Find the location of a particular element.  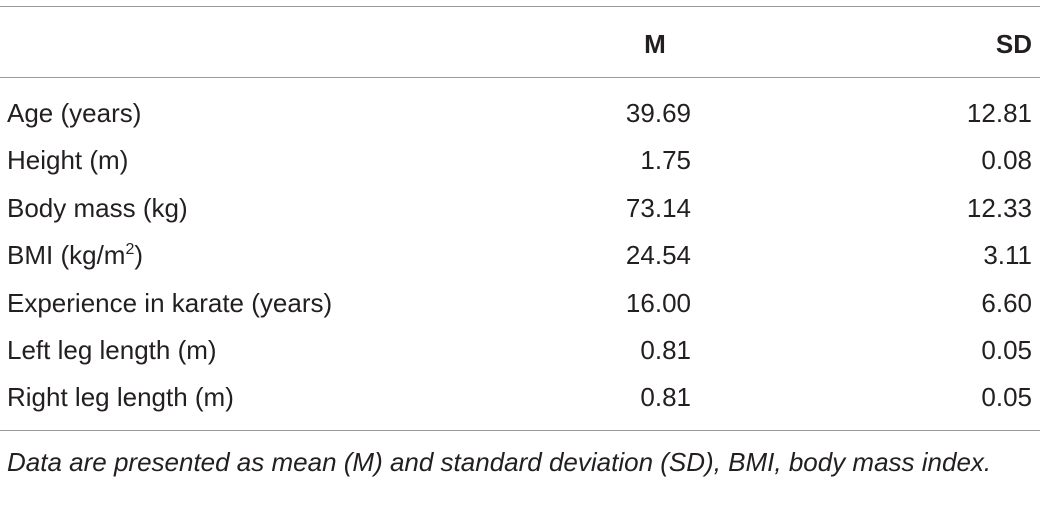

top-rule is located at coordinates (520, 6).